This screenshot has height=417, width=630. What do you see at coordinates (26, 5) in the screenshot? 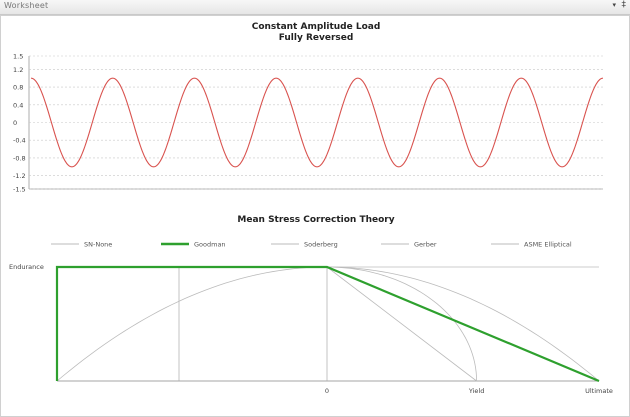
I see `window-title: Worksheet` at bounding box center [26, 5].